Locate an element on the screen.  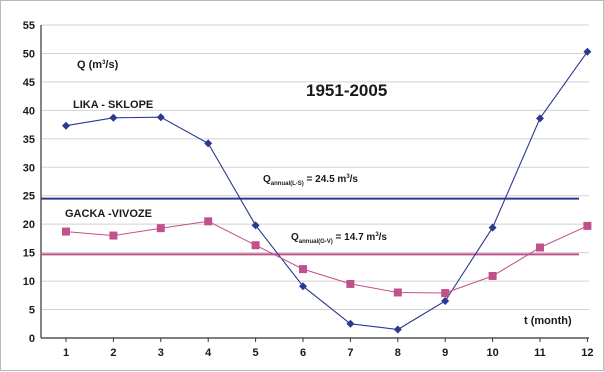
x-tick-label-3: 3 is located at coordinates (161, 353).